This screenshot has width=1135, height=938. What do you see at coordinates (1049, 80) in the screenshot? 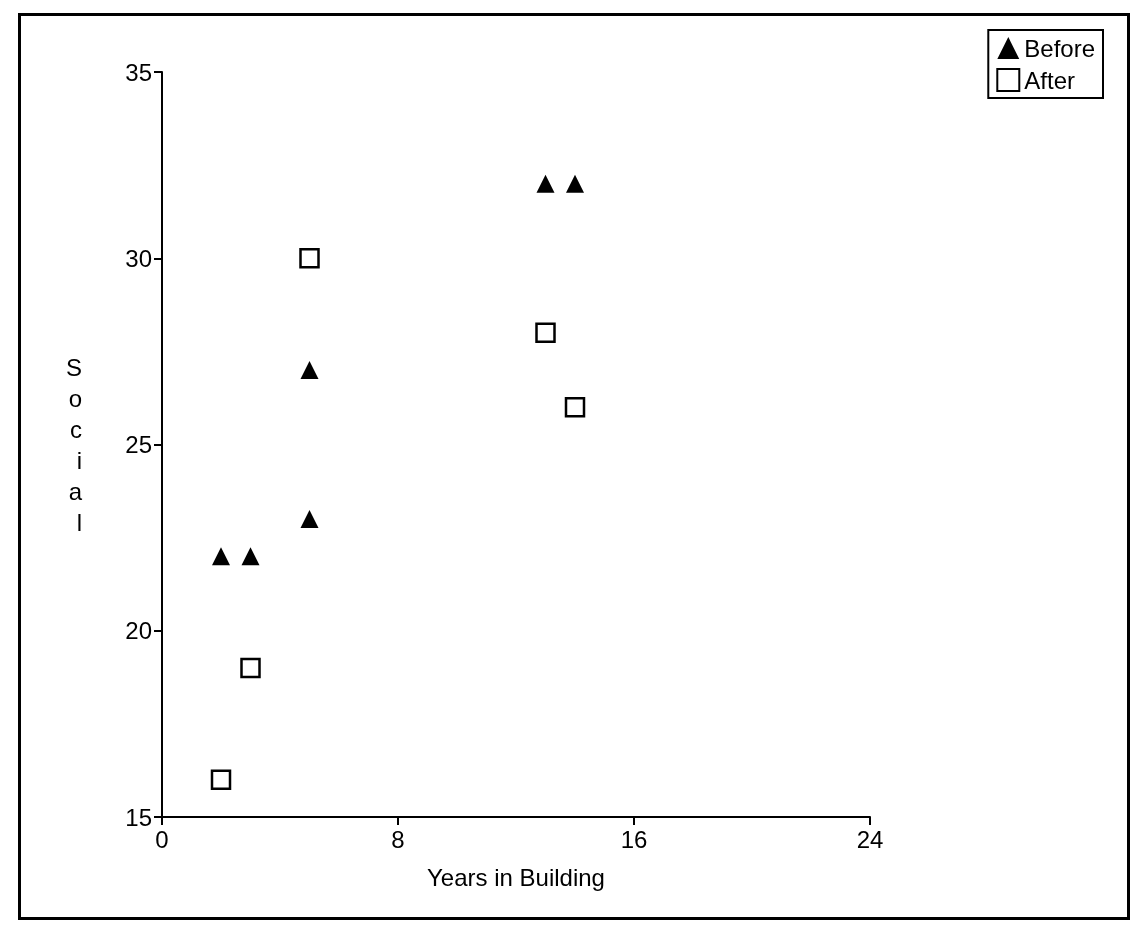
I see `legend-label: After` at bounding box center [1049, 80].